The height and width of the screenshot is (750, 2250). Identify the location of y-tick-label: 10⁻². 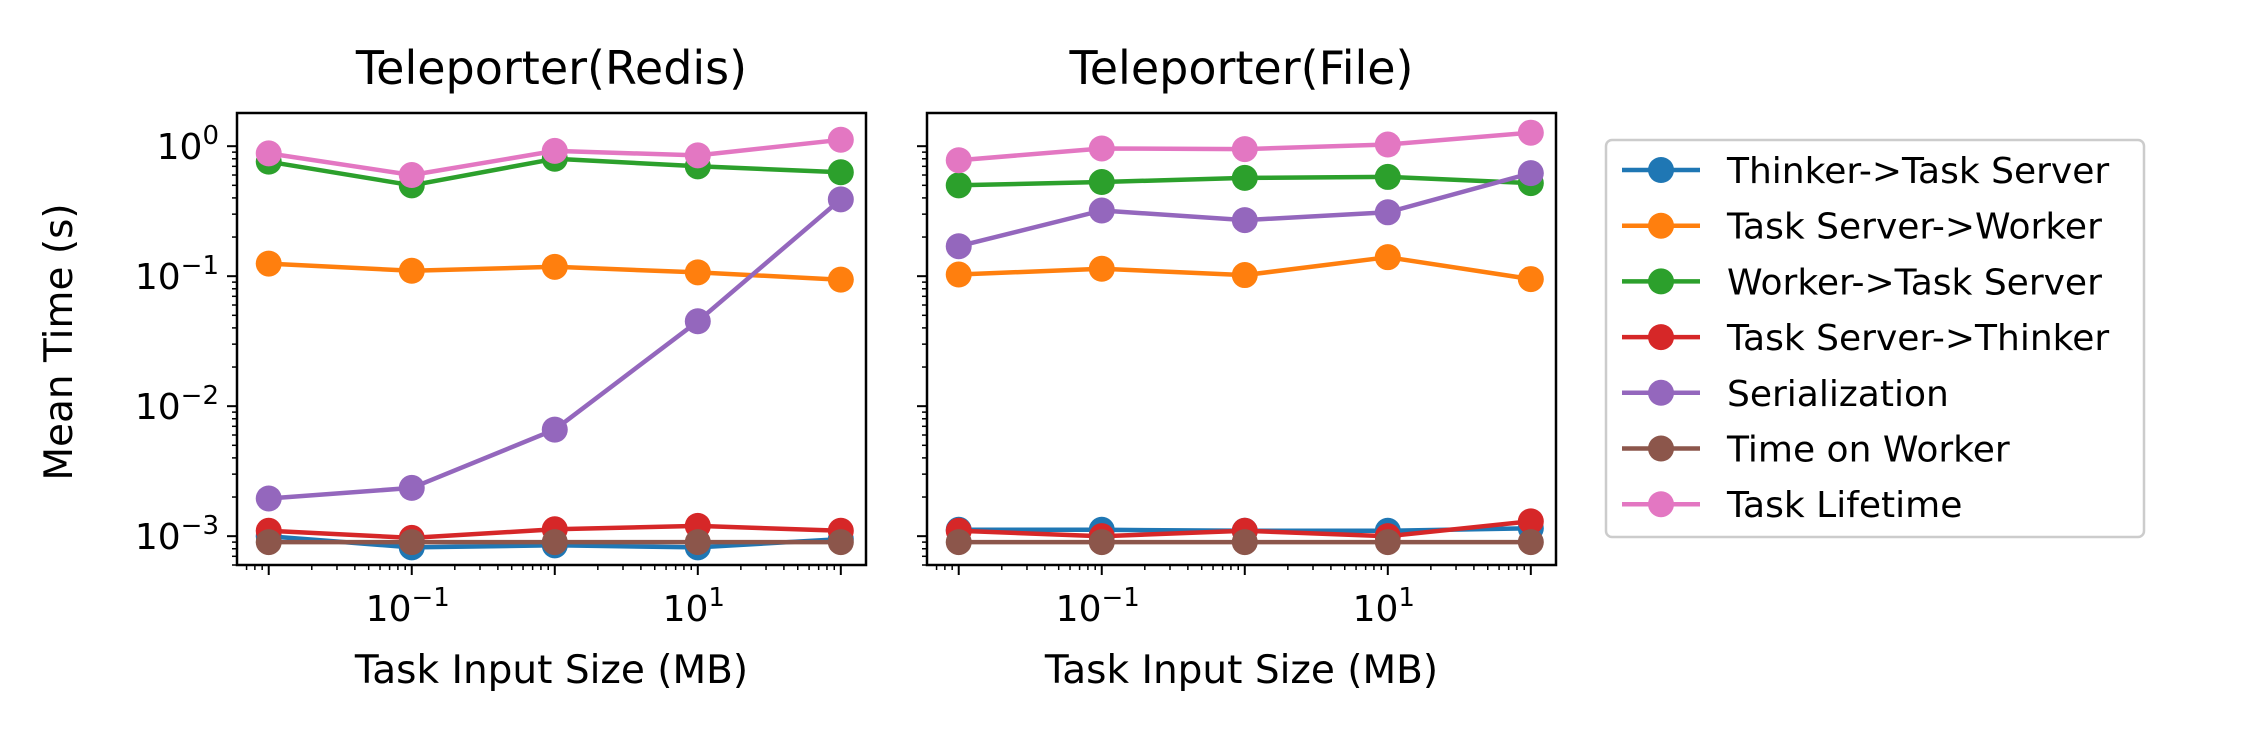
(177, 404).